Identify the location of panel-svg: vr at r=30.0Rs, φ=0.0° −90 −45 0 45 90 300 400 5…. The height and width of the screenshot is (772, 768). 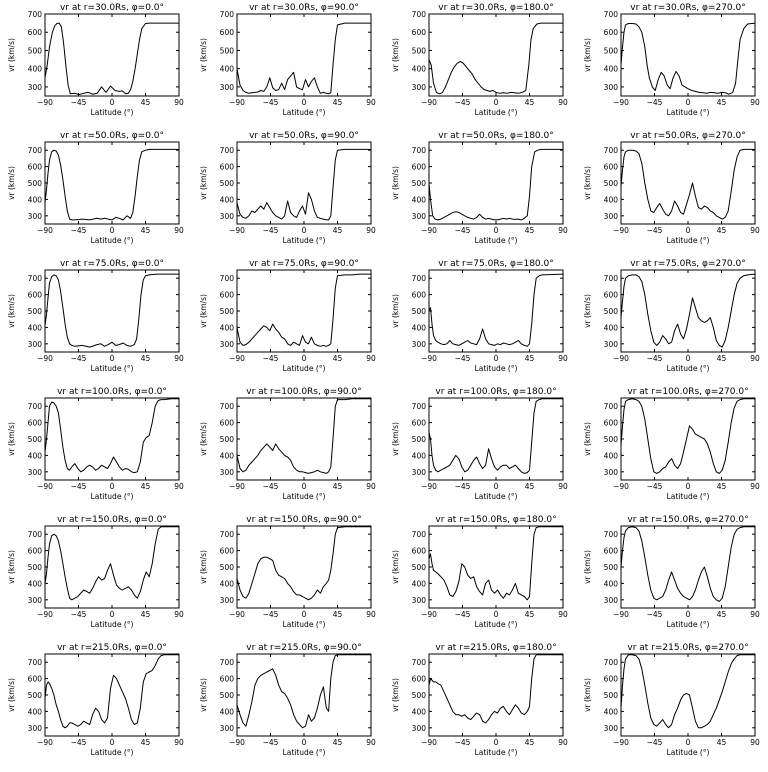
(95, 60).